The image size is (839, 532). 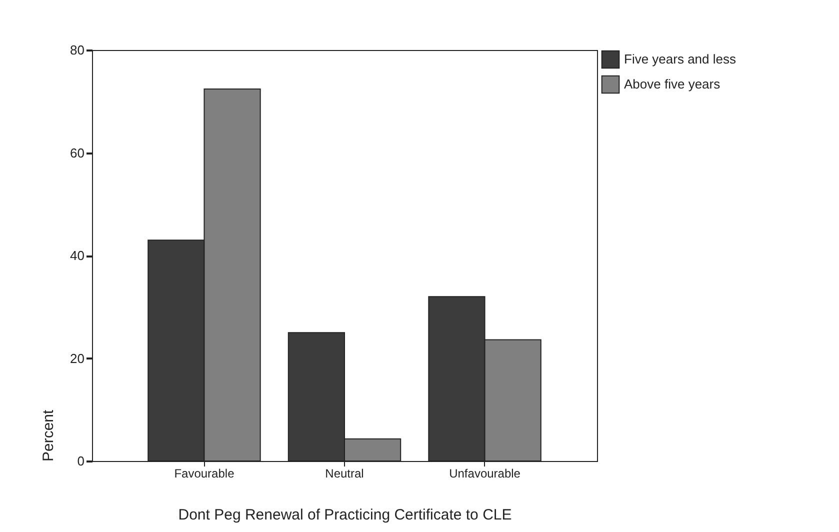 I want to click on x-tick-label: Neutral, so click(x=344, y=473).